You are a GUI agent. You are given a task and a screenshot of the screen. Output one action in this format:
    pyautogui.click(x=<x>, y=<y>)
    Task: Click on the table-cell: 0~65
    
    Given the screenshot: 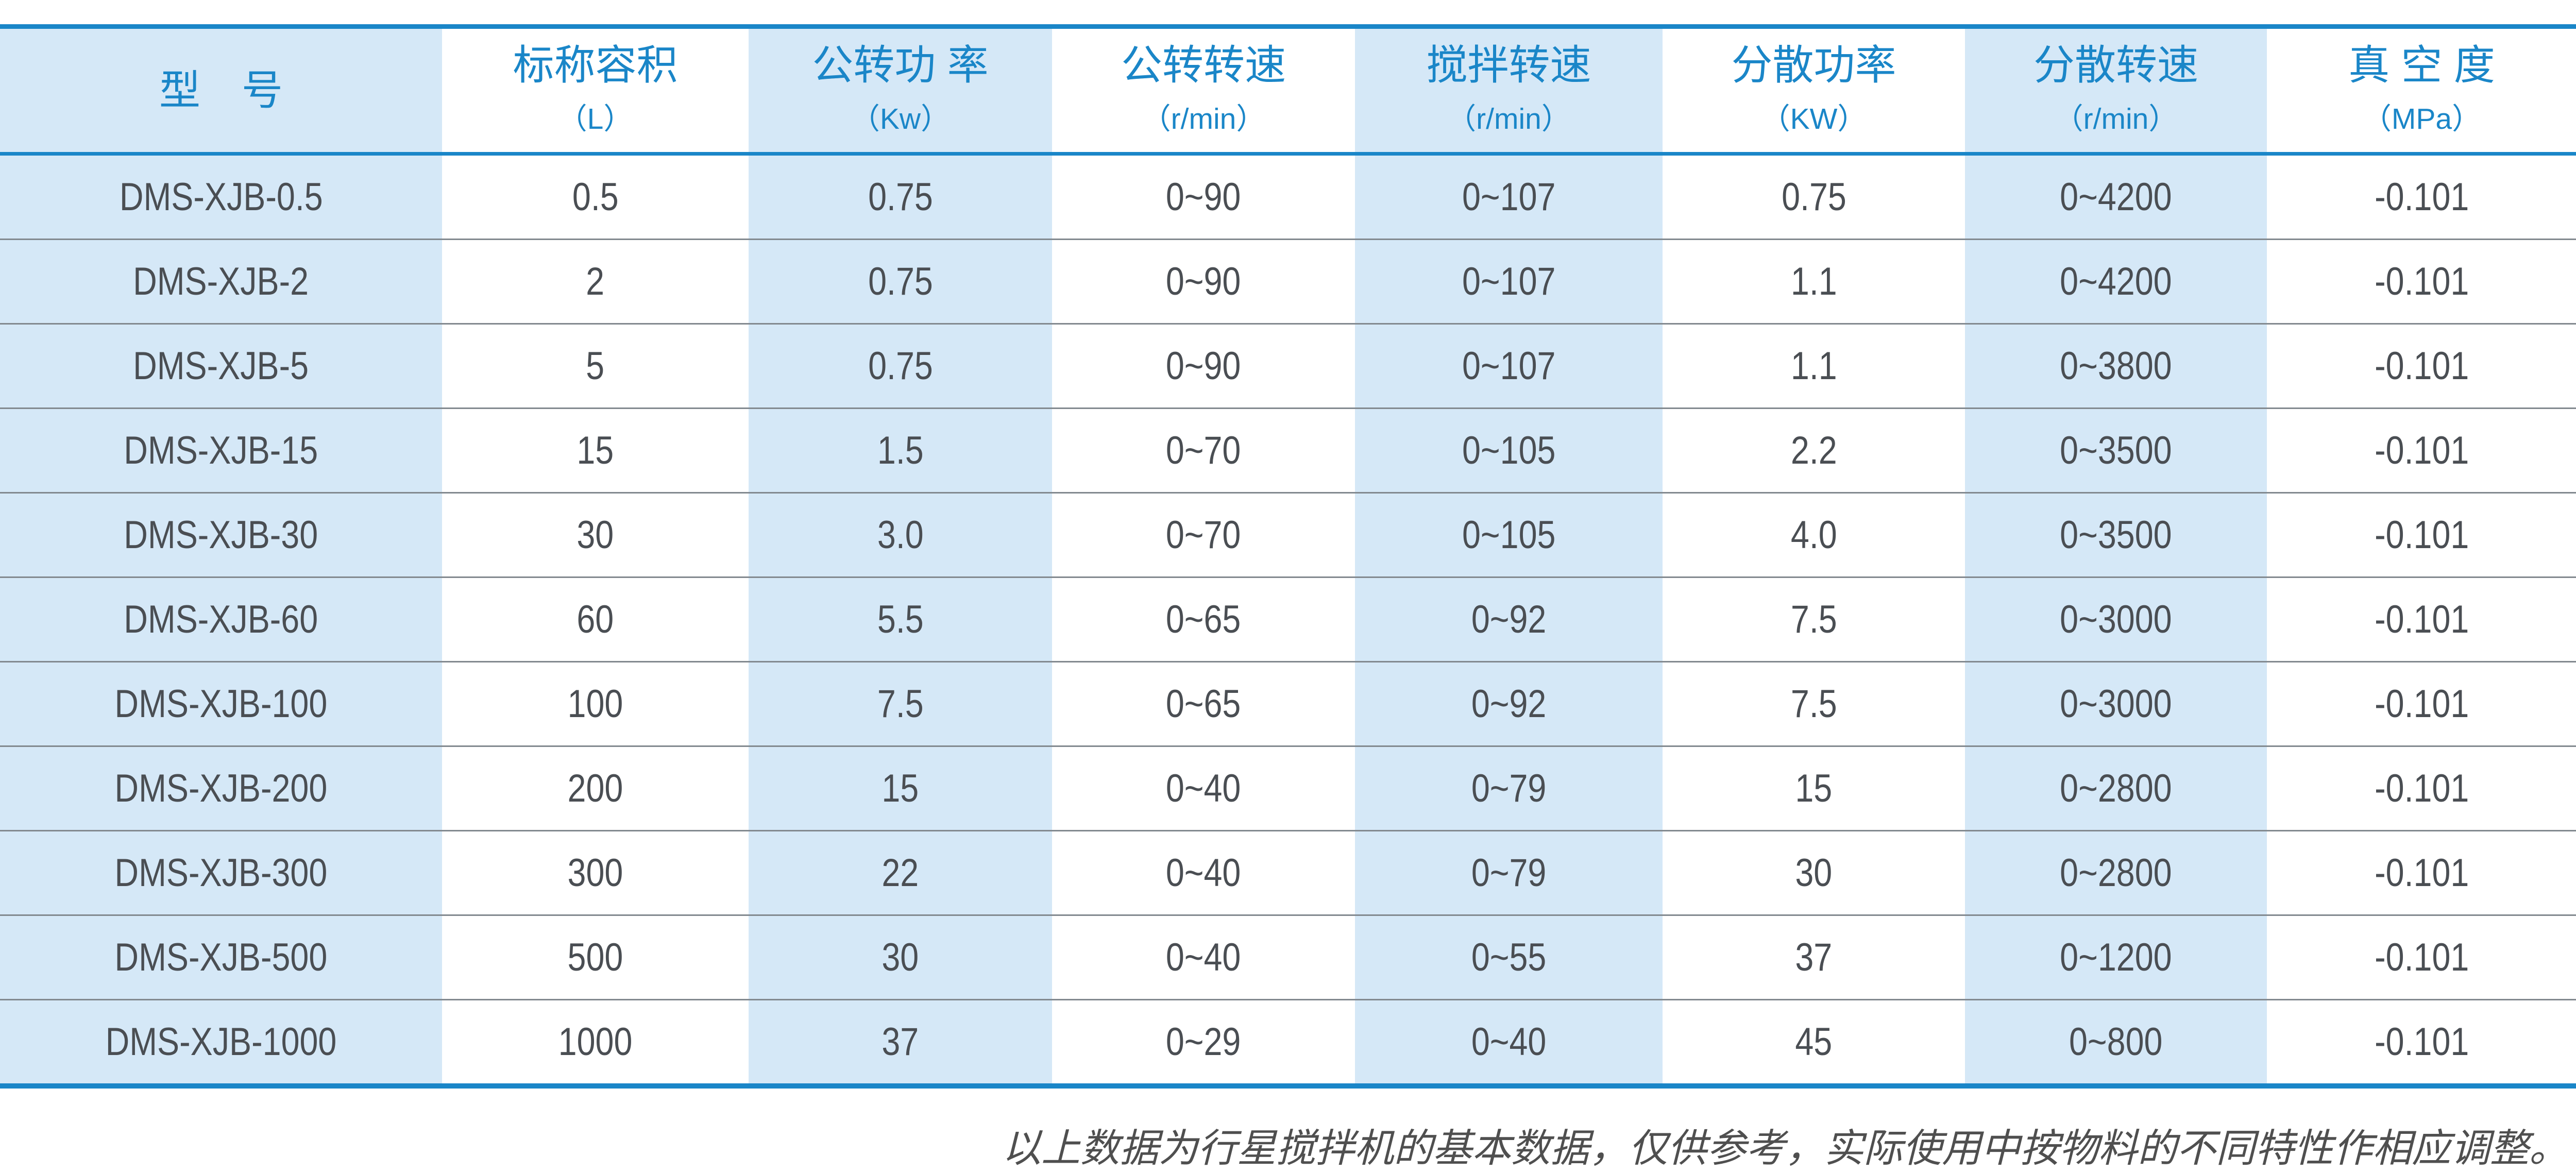 What is the action you would take?
    pyautogui.click(x=1204, y=619)
    